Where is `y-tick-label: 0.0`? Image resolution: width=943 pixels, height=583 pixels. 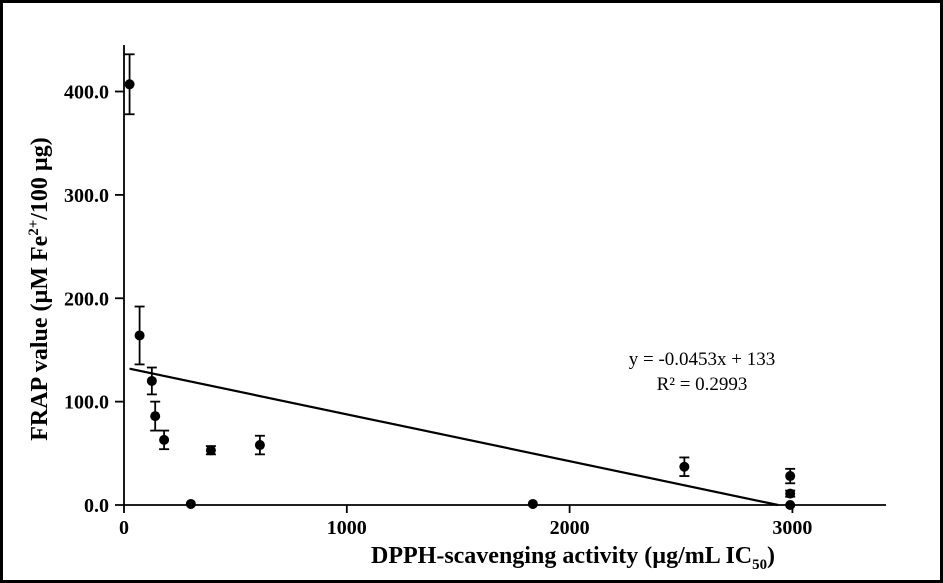
y-tick-label: 0.0 is located at coordinates (96, 506).